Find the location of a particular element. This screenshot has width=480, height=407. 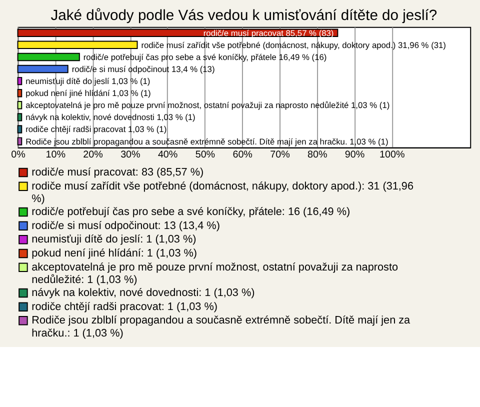

x-tick-label: 20% is located at coordinates (93, 155).